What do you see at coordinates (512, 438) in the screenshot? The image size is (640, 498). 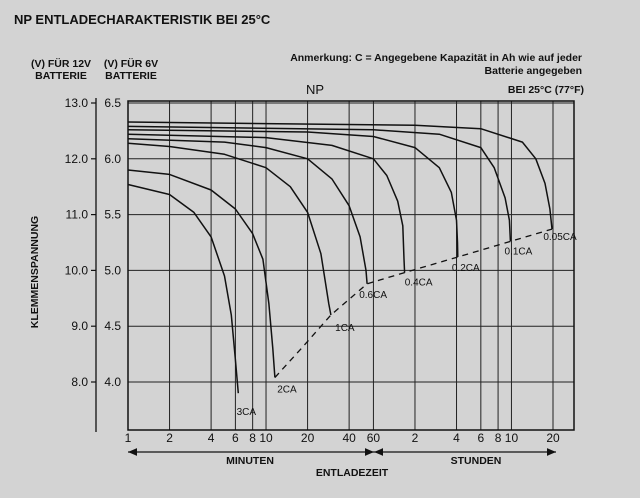 I see `x-tick-13: 10` at bounding box center [512, 438].